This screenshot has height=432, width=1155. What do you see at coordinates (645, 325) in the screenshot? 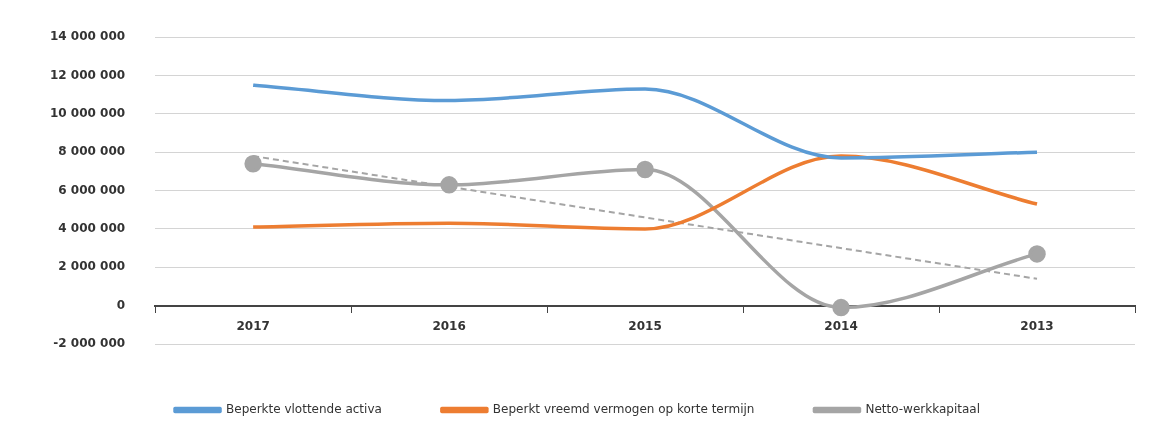
I see `x-tick-label: 2015` at bounding box center [645, 325].